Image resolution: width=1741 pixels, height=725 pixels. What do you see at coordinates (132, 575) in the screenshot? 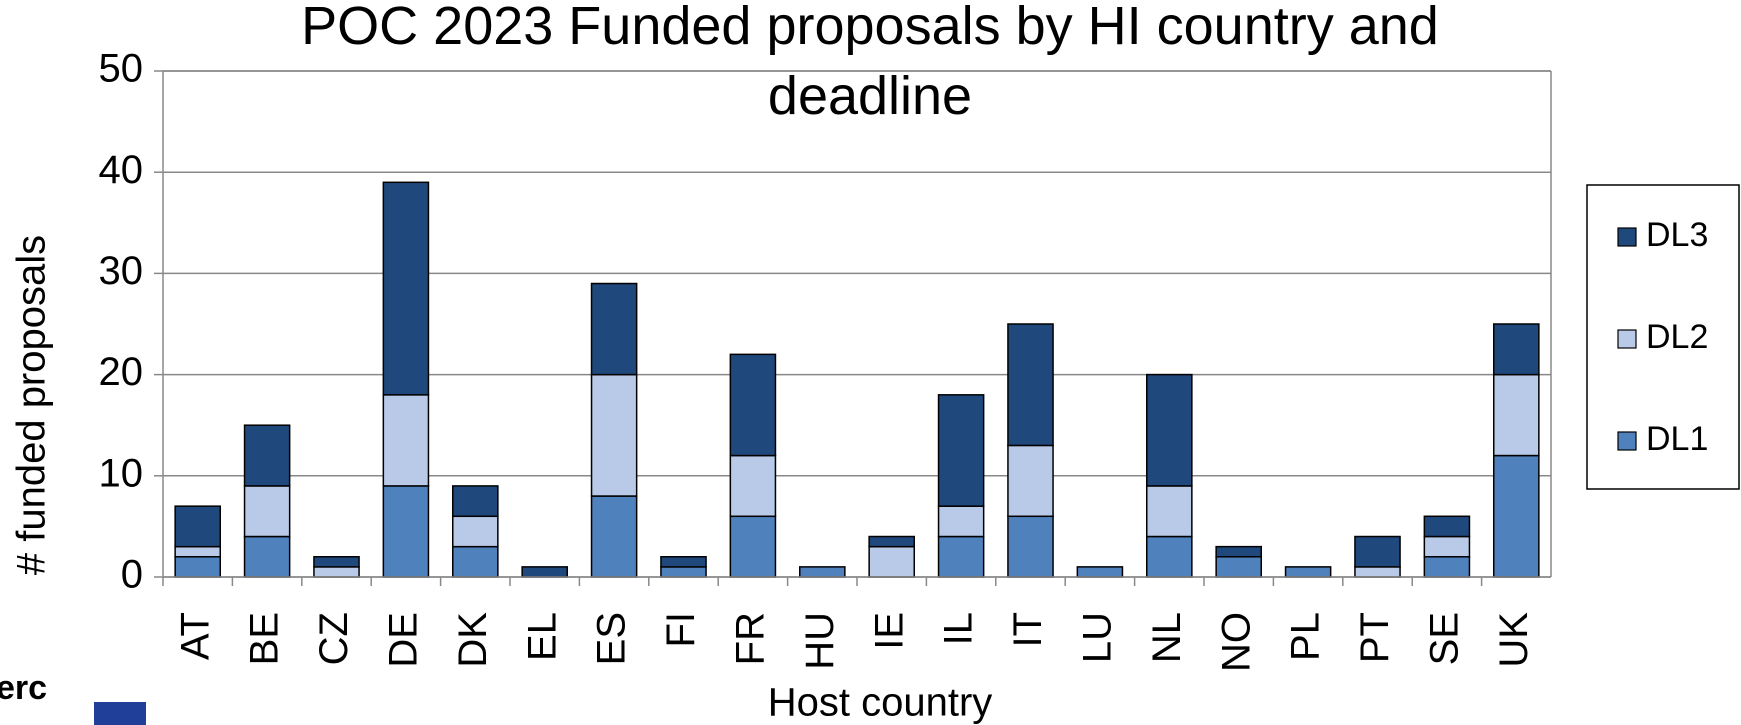
I see `y-tick-label: 0` at bounding box center [132, 575].